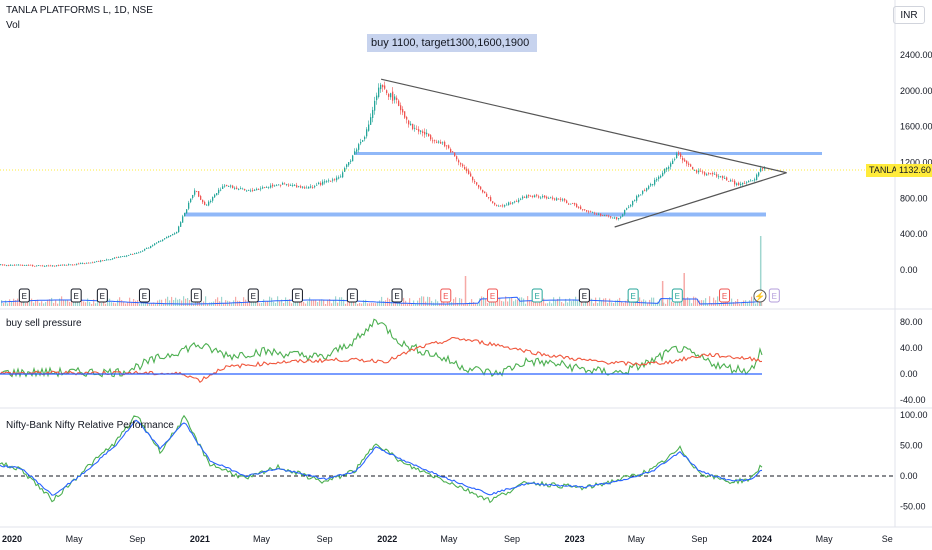 The height and width of the screenshot is (550, 932). Describe the element at coordinates (449, 539) in the screenshot. I see `time-tick-label: May` at that location.